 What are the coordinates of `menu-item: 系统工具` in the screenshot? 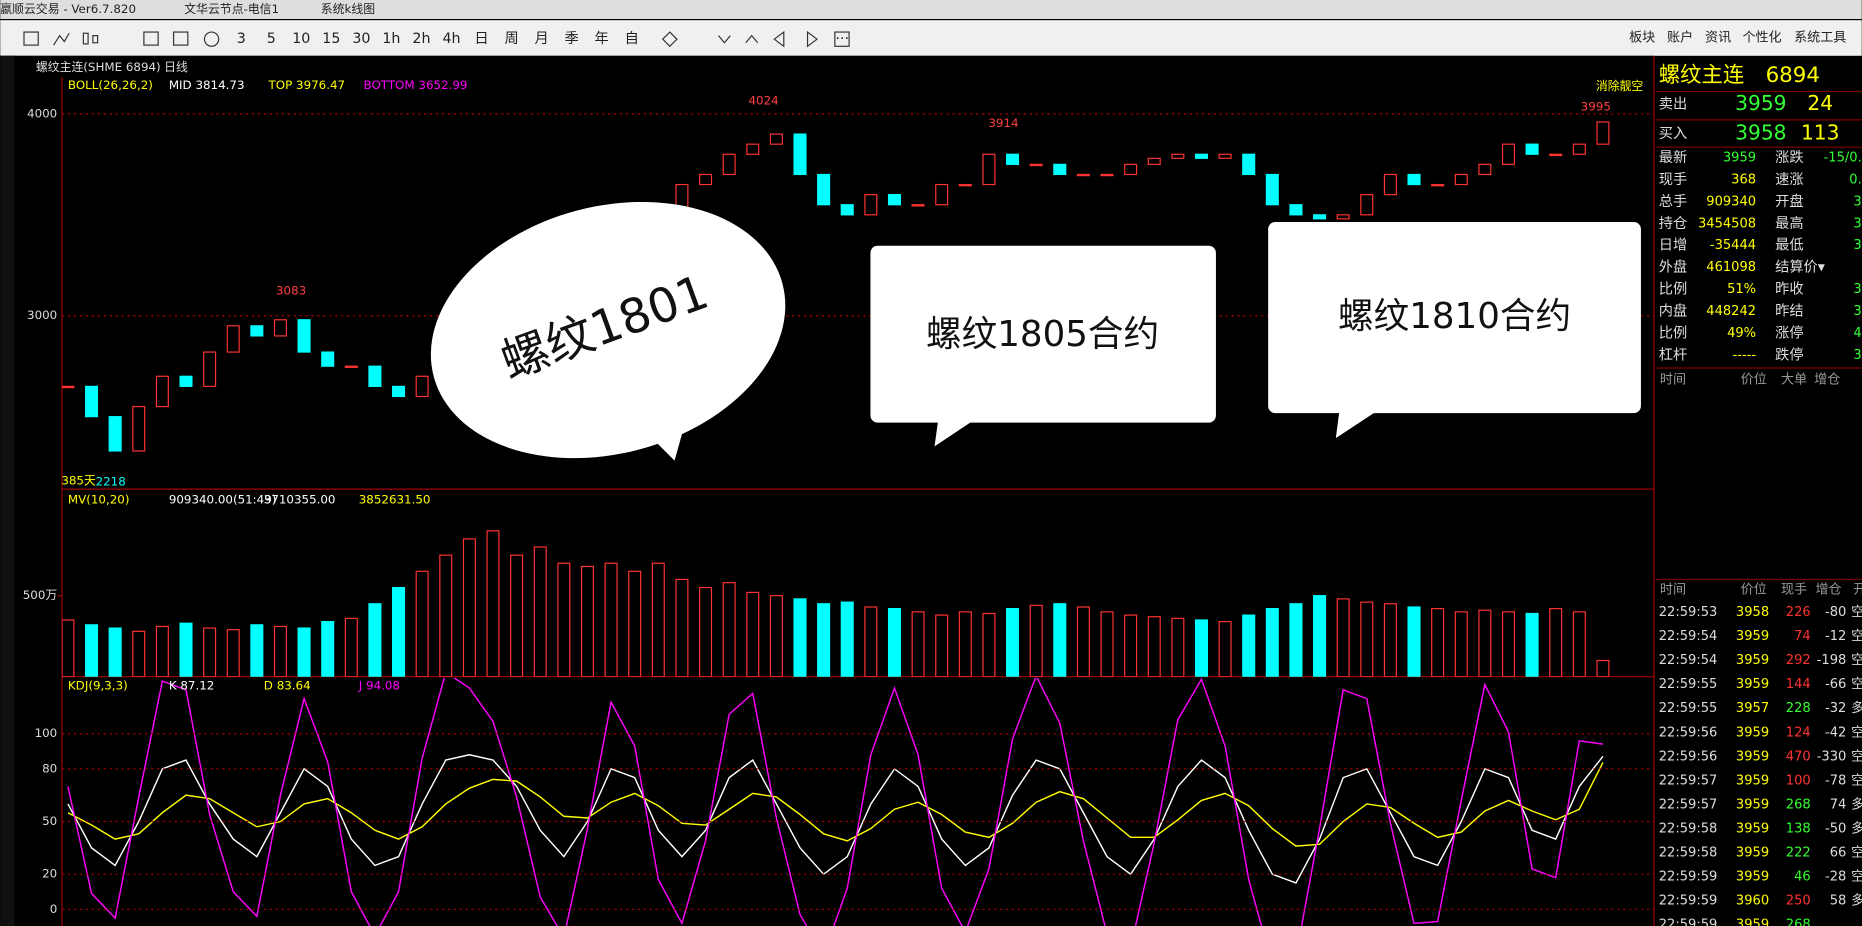 It's located at (1820, 37).